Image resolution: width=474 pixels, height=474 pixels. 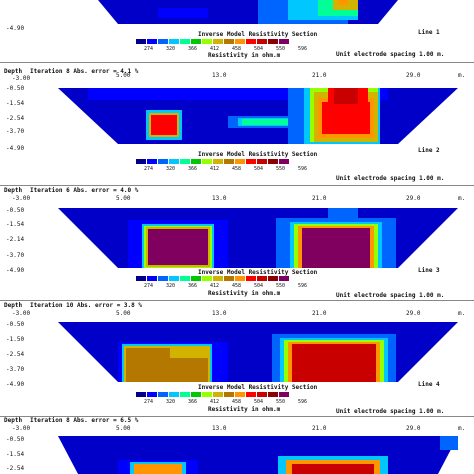 I want to click on depth-tick: -2.54, so click(x=15, y=354).